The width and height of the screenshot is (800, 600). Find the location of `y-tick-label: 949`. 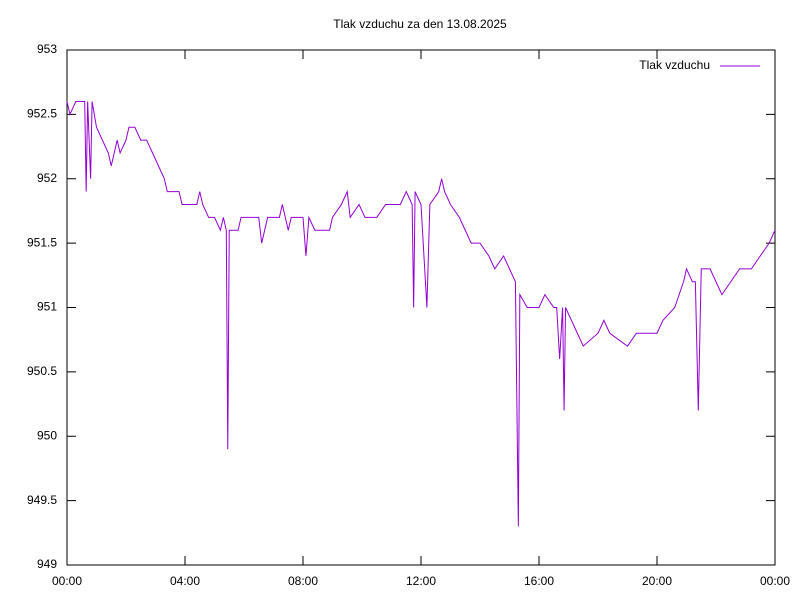

y-tick-label: 949 is located at coordinates (47, 564).